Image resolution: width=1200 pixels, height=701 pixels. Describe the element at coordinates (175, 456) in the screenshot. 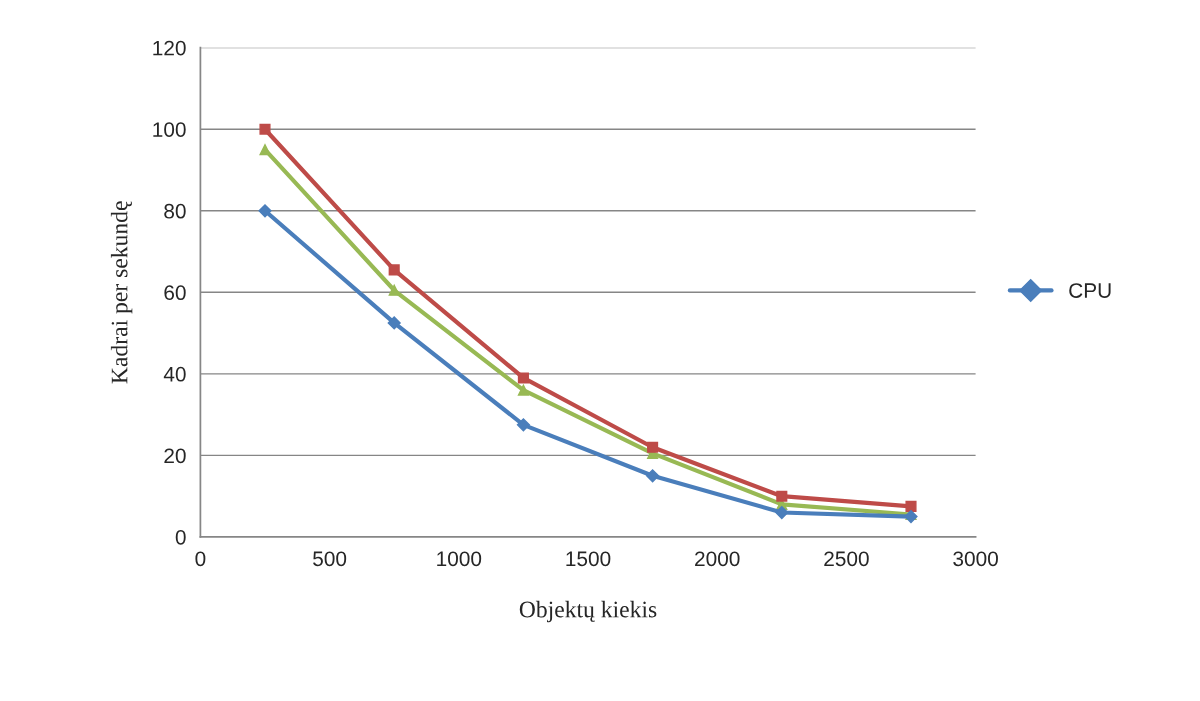

I see `y-tick-label: 20` at that location.